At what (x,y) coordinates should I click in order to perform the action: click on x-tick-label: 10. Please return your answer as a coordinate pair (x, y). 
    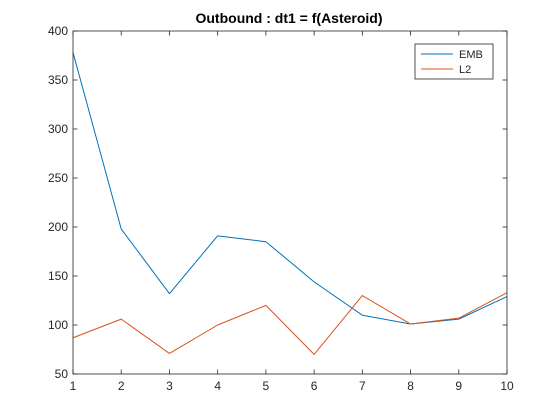
    Looking at the image, I should click on (507, 386).